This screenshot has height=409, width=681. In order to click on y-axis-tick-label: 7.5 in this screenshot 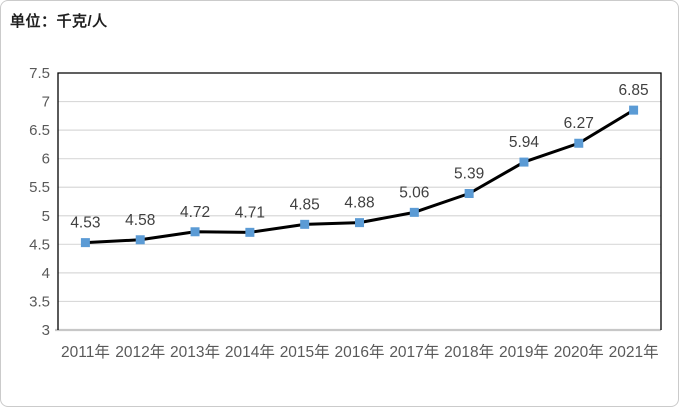, I will do `click(39, 73)`.